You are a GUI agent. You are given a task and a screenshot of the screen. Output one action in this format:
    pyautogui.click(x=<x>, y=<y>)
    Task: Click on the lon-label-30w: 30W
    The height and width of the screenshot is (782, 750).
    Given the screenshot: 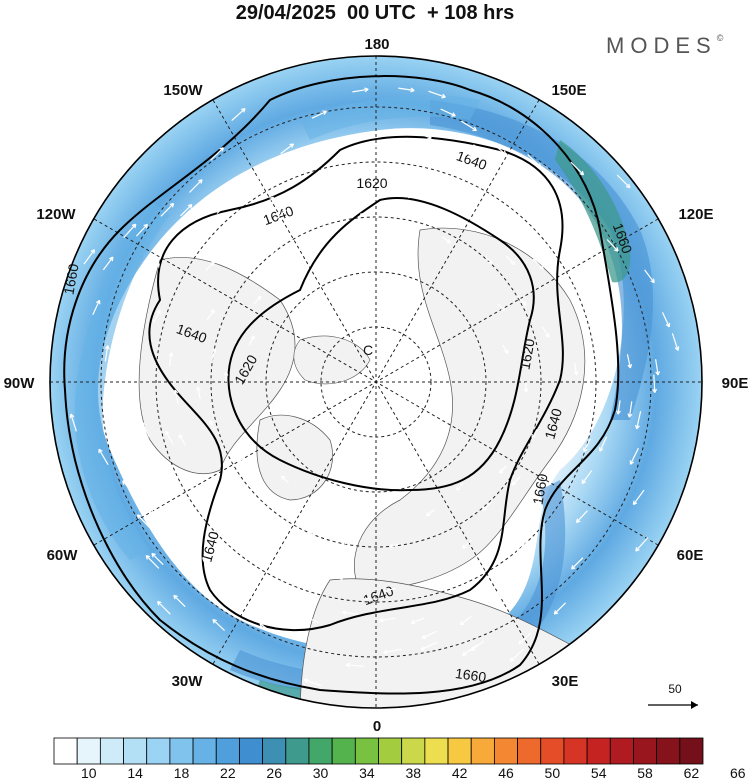 What is the action you would take?
    pyautogui.click(x=188, y=681)
    